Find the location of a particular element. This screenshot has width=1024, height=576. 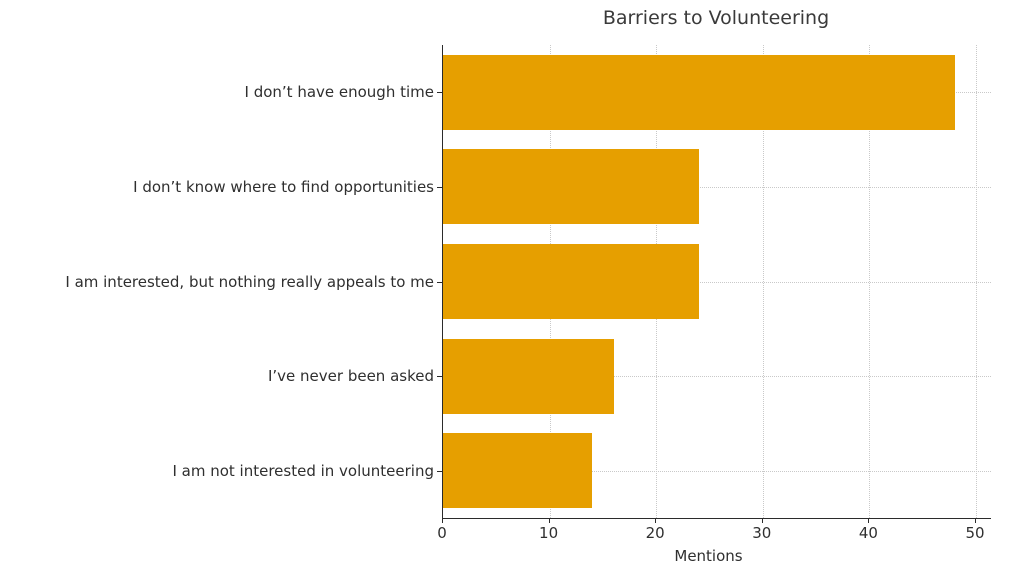

x-tick-label: 40 is located at coordinates (868, 533).